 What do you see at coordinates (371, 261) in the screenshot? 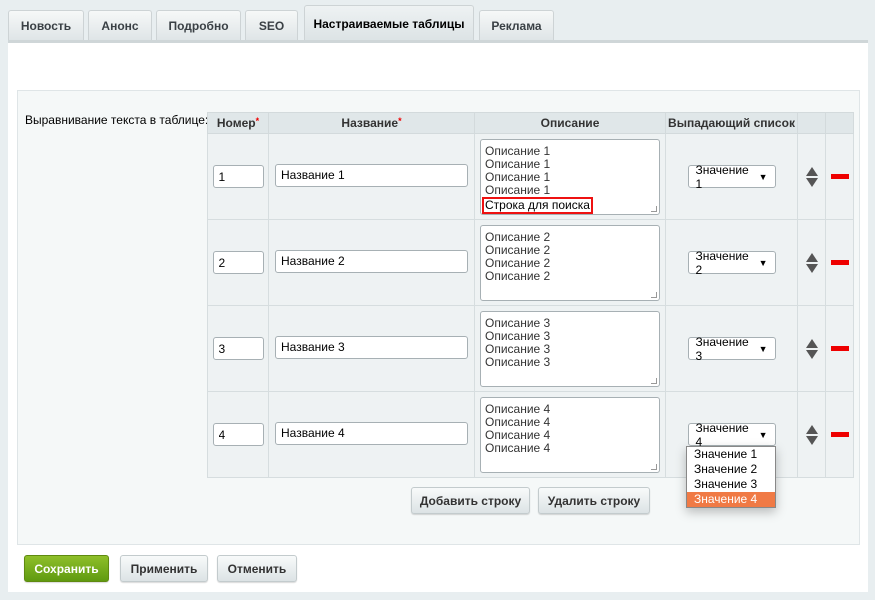
I see `name-input: Название 2` at bounding box center [371, 261].